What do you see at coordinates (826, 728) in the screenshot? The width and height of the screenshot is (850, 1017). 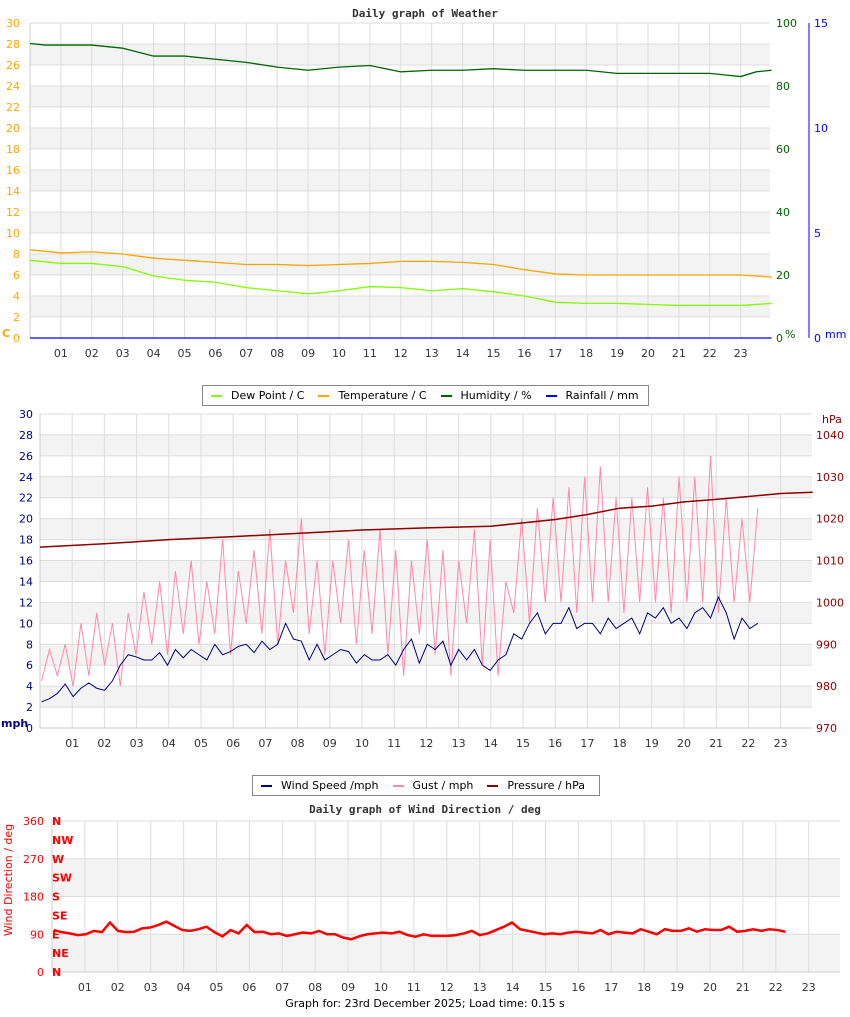 I see `y-tick-label: 970` at bounding box center [826, 728].